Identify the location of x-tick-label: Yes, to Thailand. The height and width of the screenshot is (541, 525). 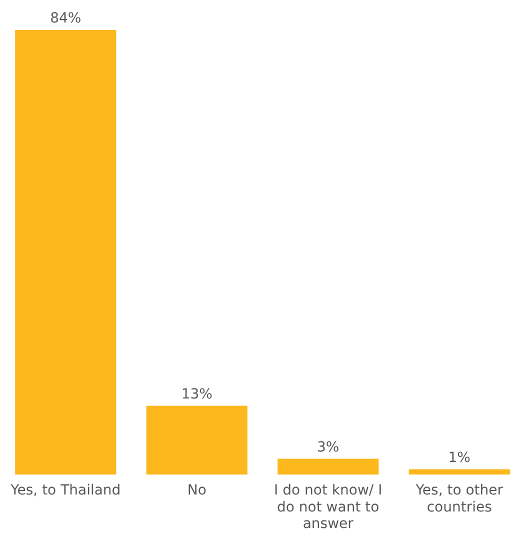
(65, 490).